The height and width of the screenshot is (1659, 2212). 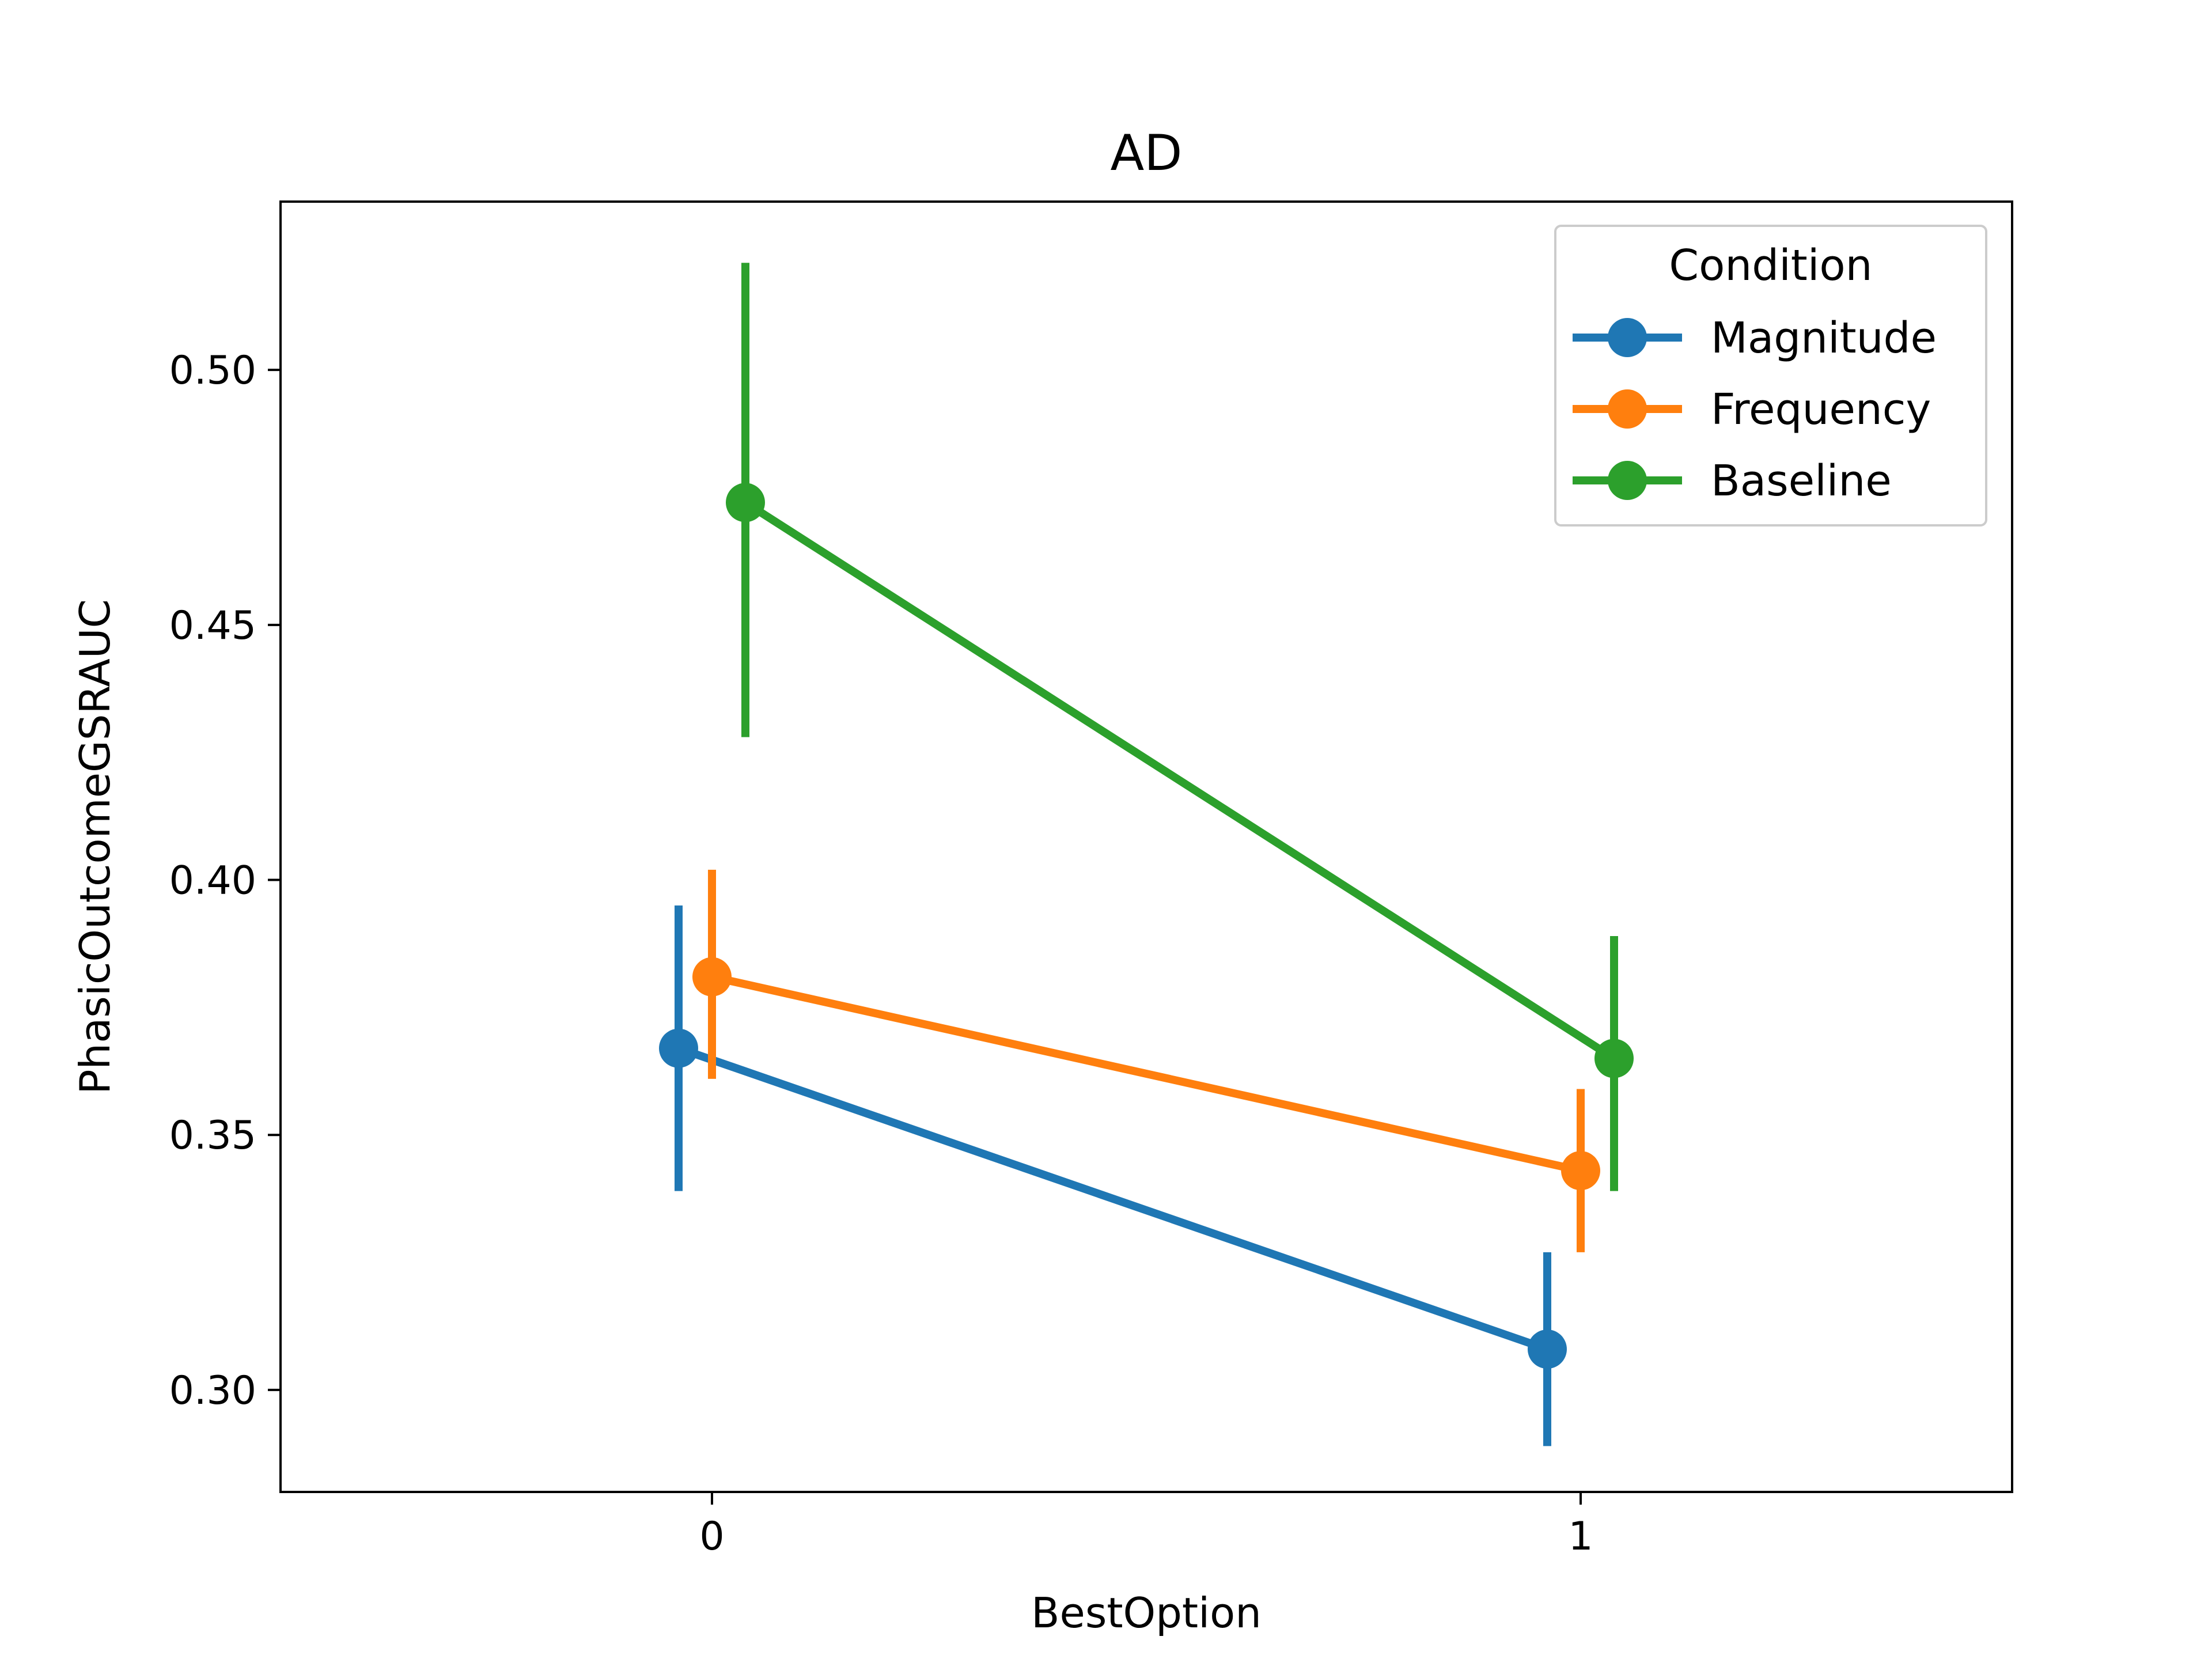 I want to click on series-frequency, so click(x=1146, y=1060).